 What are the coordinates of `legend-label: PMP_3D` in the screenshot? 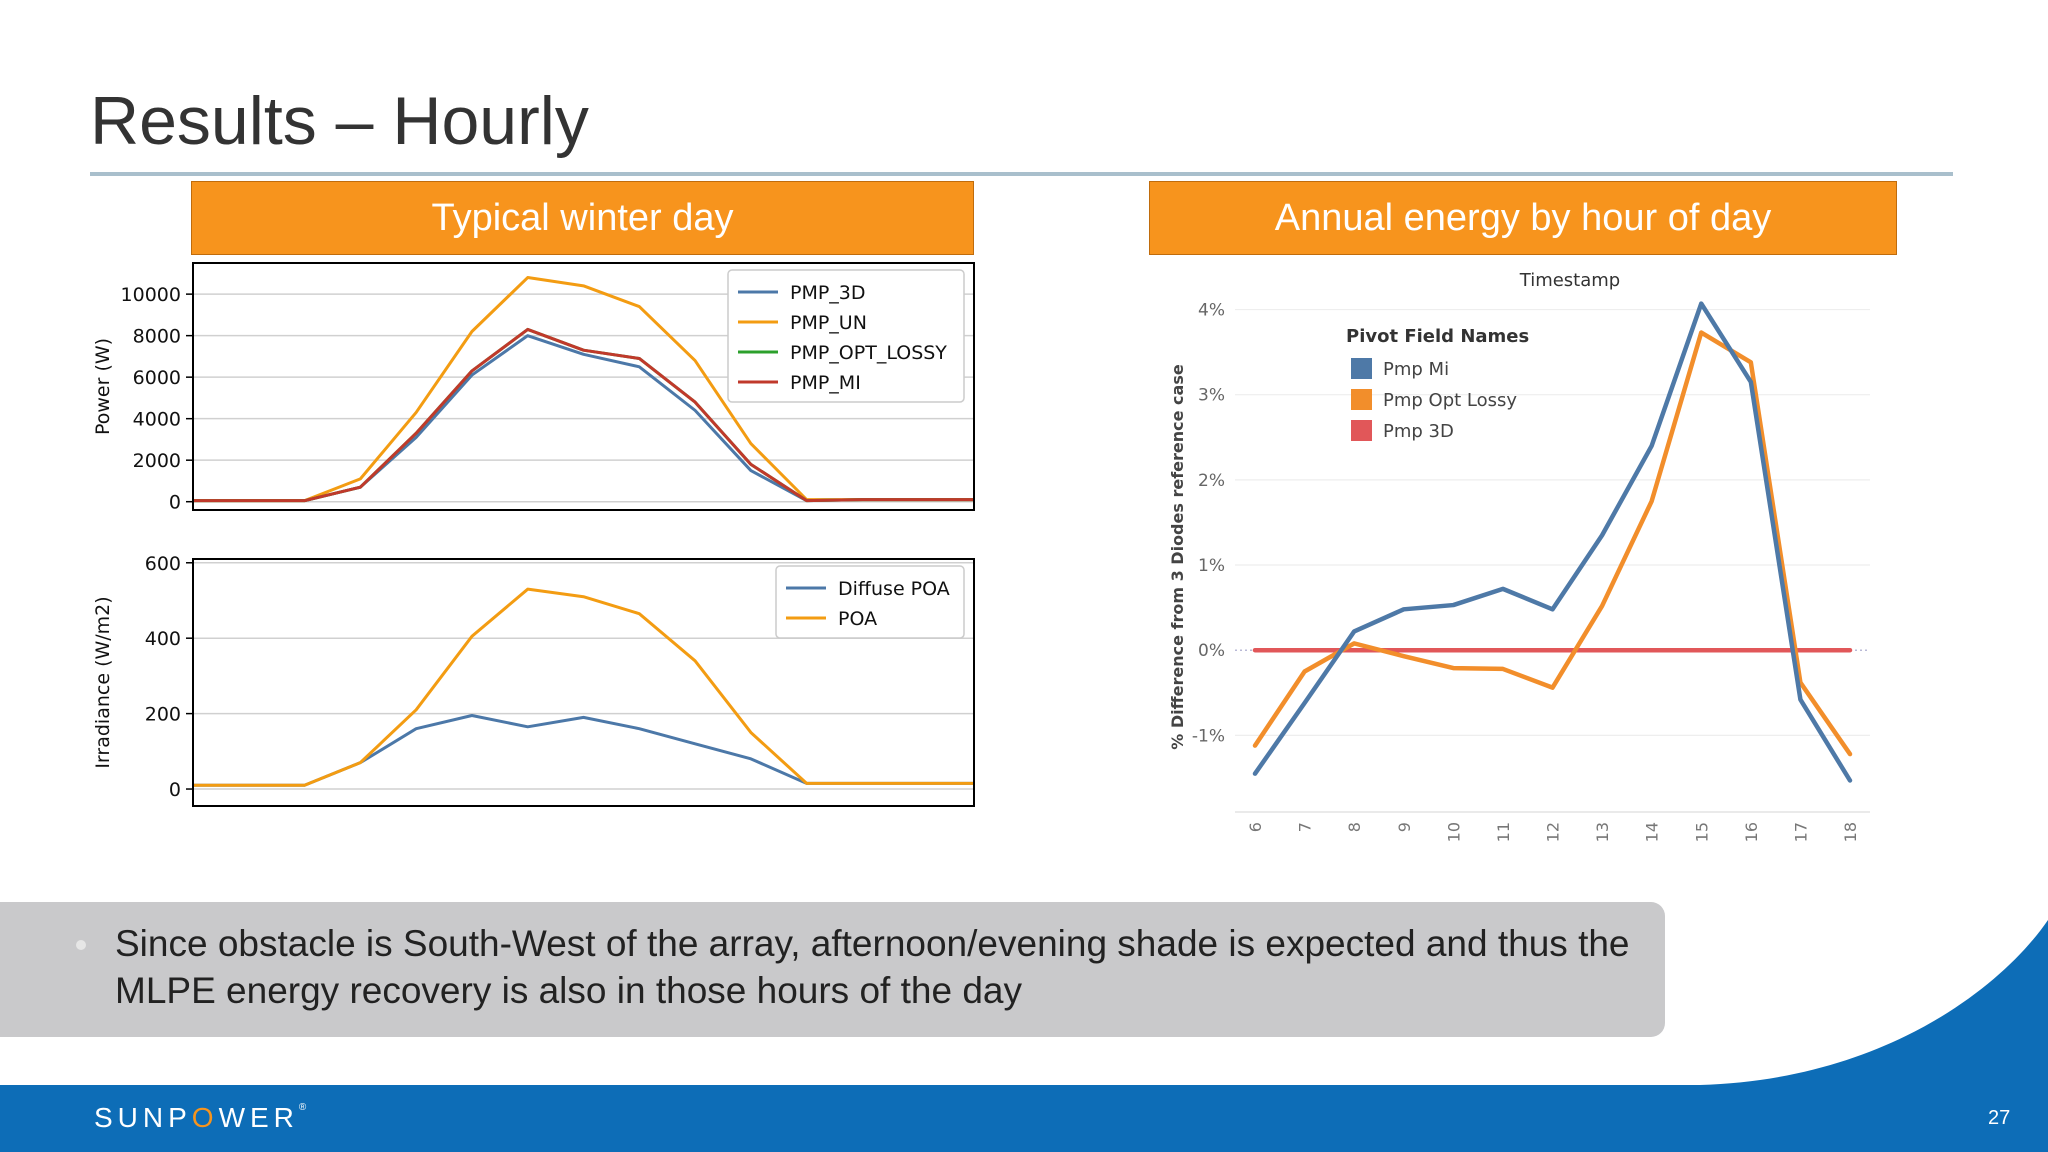 It's located at (828, 293).